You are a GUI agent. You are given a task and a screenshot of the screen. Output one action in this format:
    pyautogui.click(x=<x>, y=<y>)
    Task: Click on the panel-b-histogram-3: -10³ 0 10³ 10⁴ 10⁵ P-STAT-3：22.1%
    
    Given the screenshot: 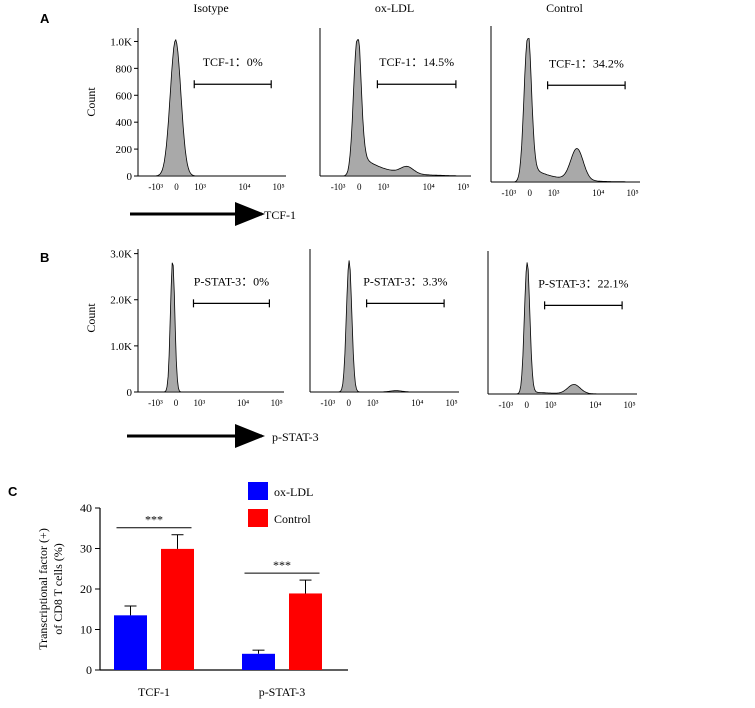 What is the action you would take?
    pyautogui.click(x=562, y=330)
    